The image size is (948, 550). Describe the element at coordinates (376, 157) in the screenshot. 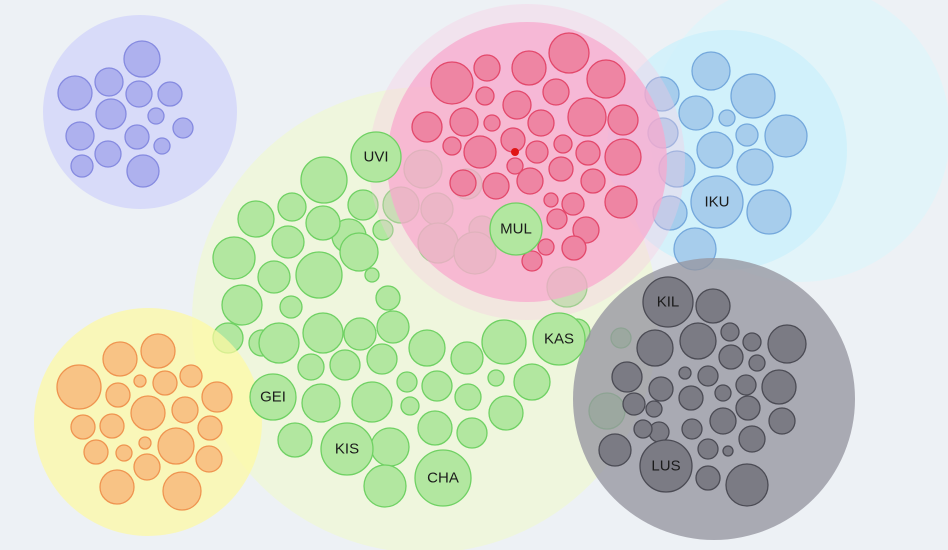

I see `labeled-bubble-uvi` at that location.